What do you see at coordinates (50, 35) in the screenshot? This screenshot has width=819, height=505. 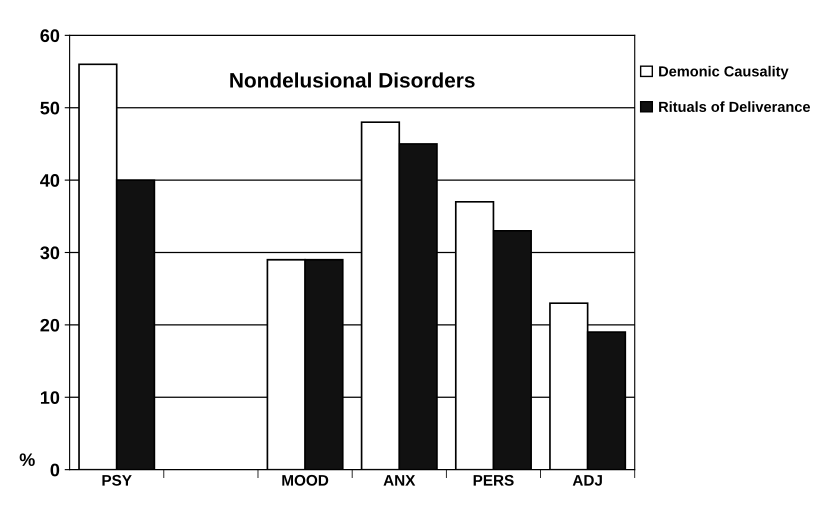 I see `y-tick-label: 60` at bounding box center [50, 35].